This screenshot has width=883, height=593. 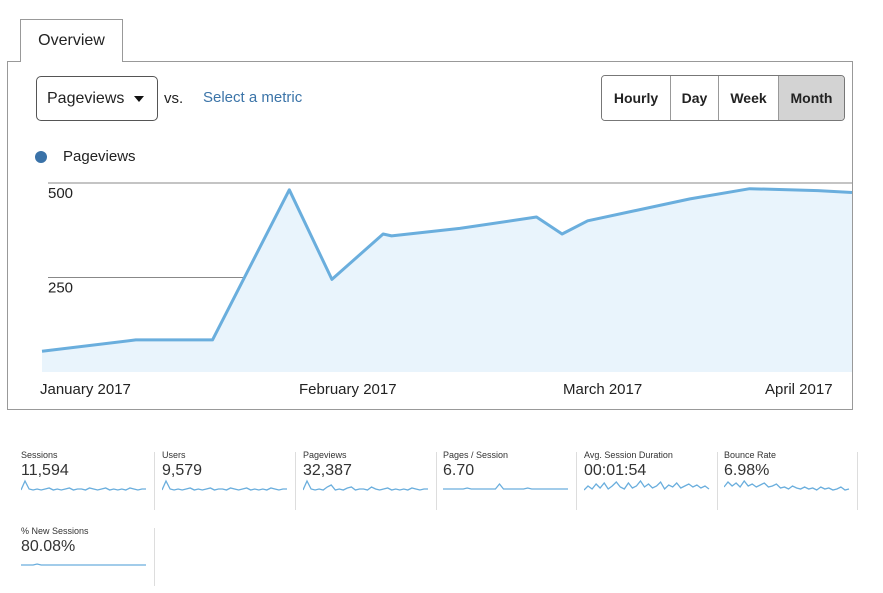 What do you see at coordinates (139, 99) in the screenshot?
I see `caret-down-icon` at bounding box center [139, 99].